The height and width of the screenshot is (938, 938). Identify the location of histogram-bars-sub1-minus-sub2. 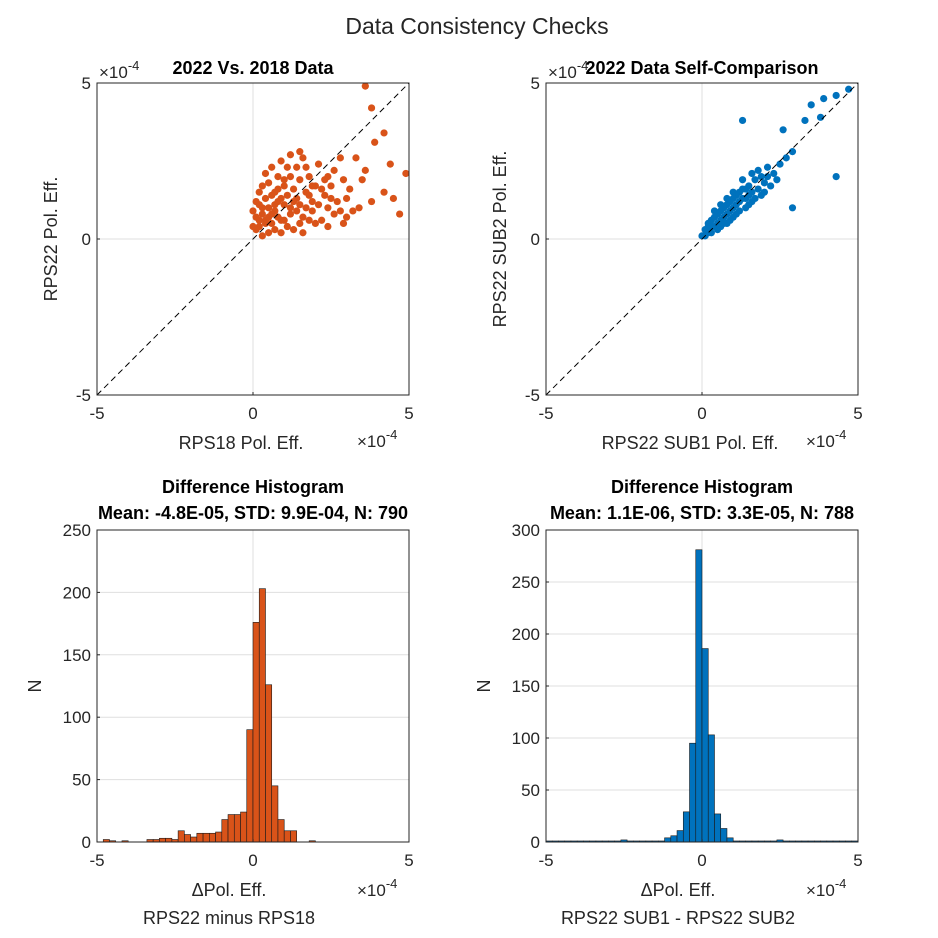
(702, 696).